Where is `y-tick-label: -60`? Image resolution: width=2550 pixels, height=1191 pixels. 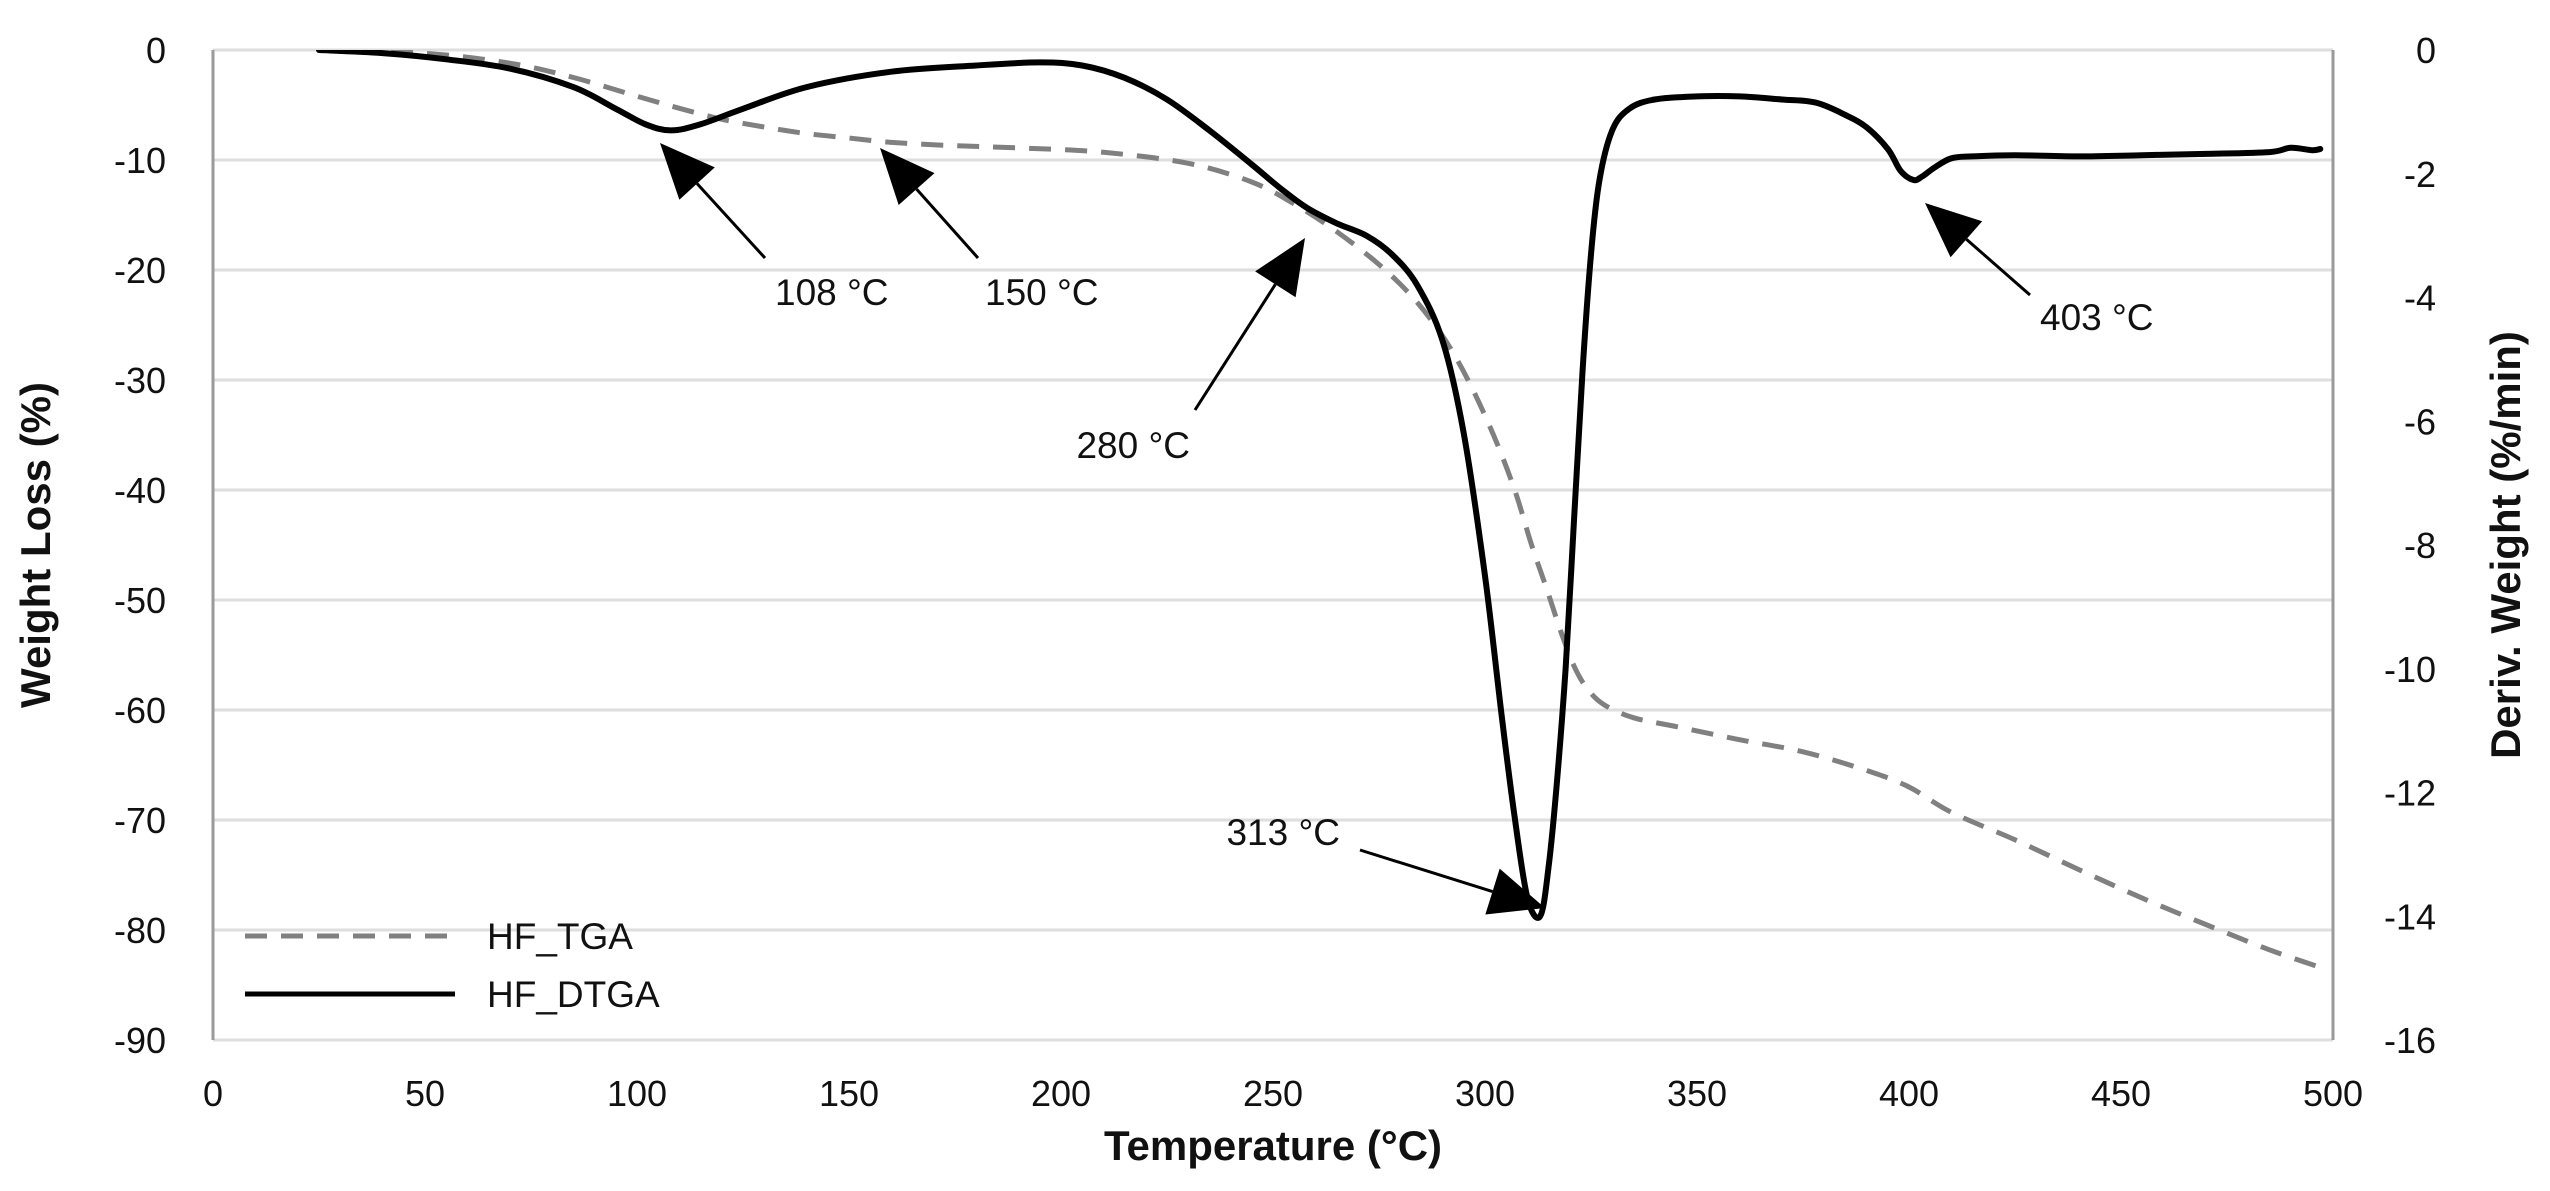
y-tick-label: -60 is located at coordinates (140, 710).